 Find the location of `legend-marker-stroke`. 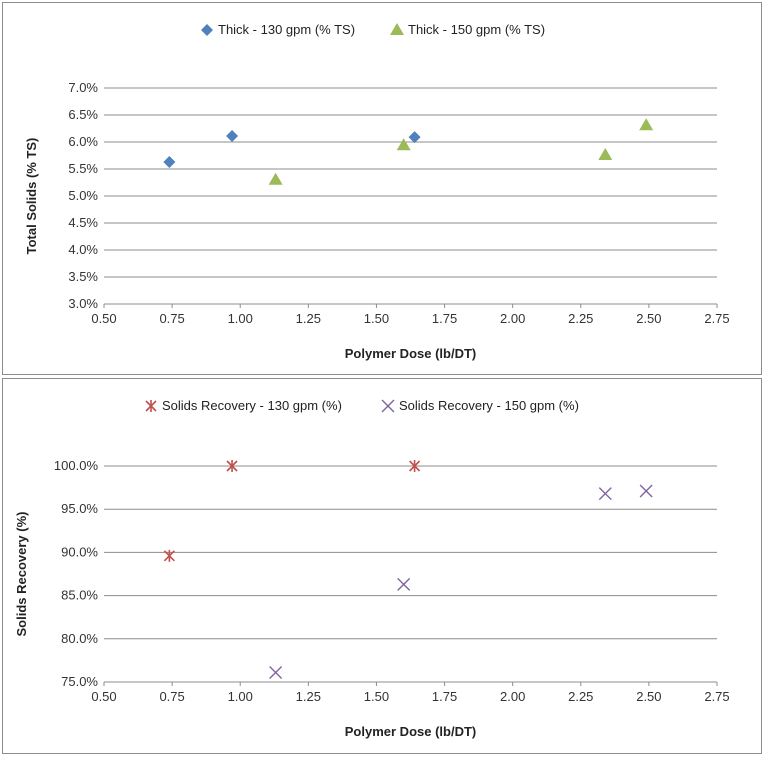

legend-marker-stroke is located at coordinates (388, 406).